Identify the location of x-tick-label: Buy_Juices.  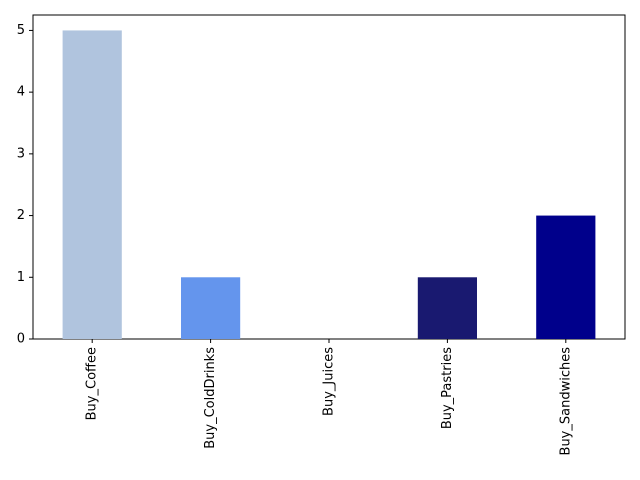
(329, 381).